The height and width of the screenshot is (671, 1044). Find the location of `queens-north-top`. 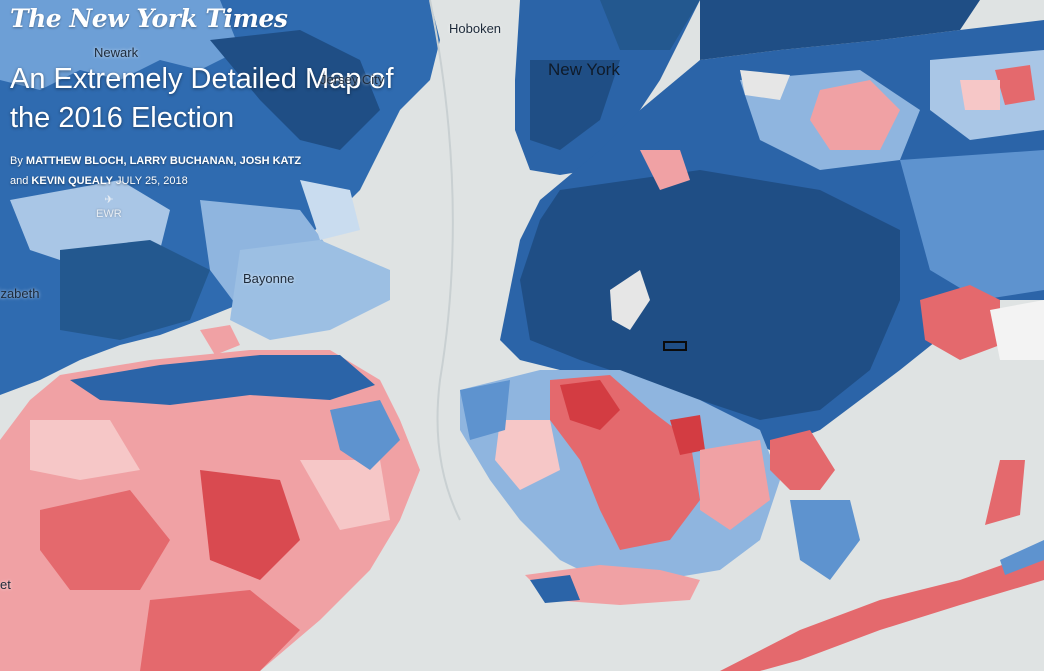

queens-north-top is located at coordinates (840, 30).